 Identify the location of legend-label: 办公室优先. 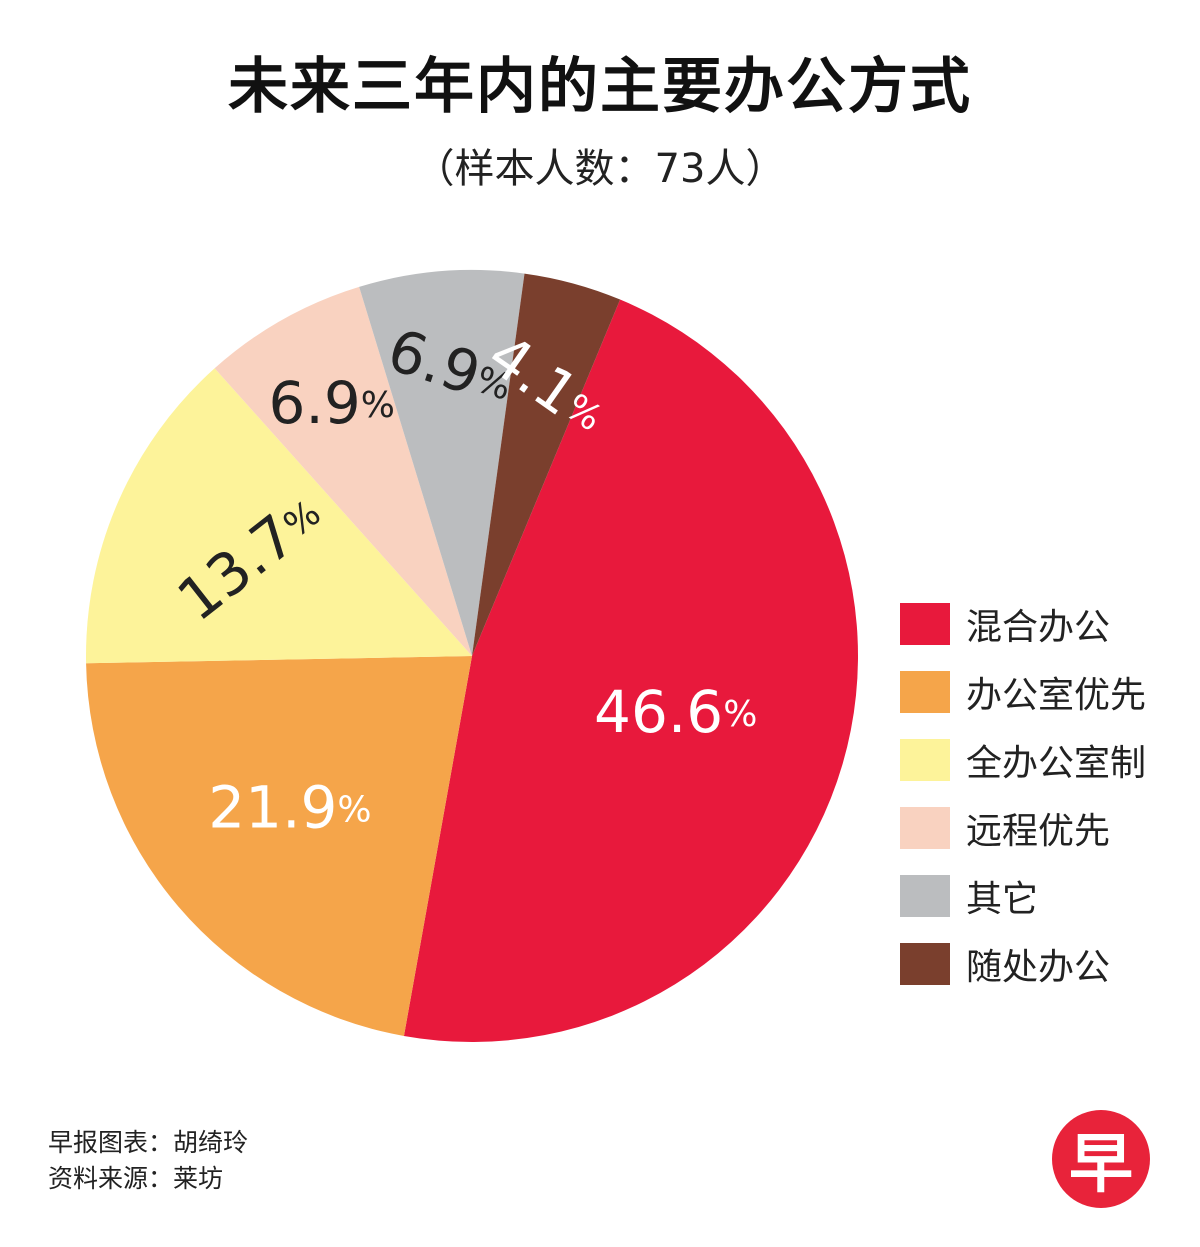
(1056, 695).